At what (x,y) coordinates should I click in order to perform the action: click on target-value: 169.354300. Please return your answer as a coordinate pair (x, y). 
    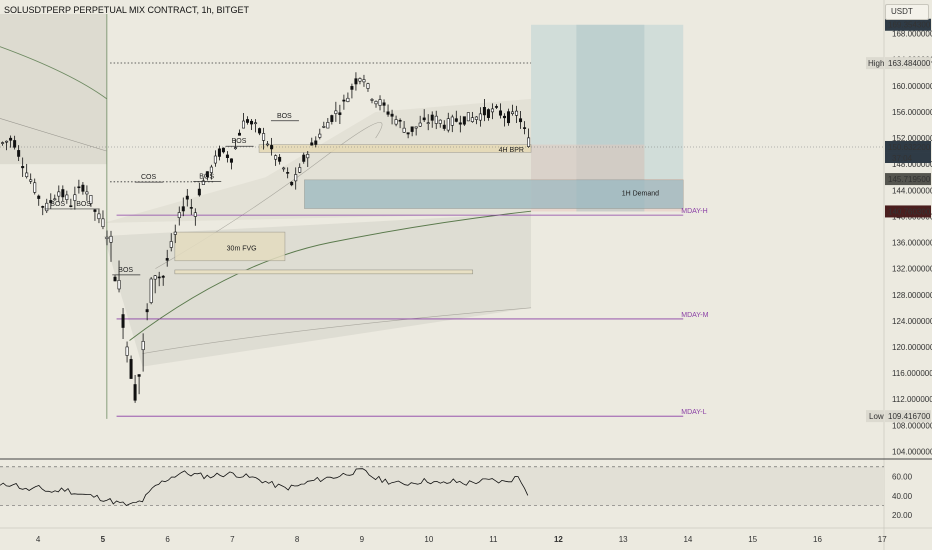
    Looking at the image, I should click on (909, 25).